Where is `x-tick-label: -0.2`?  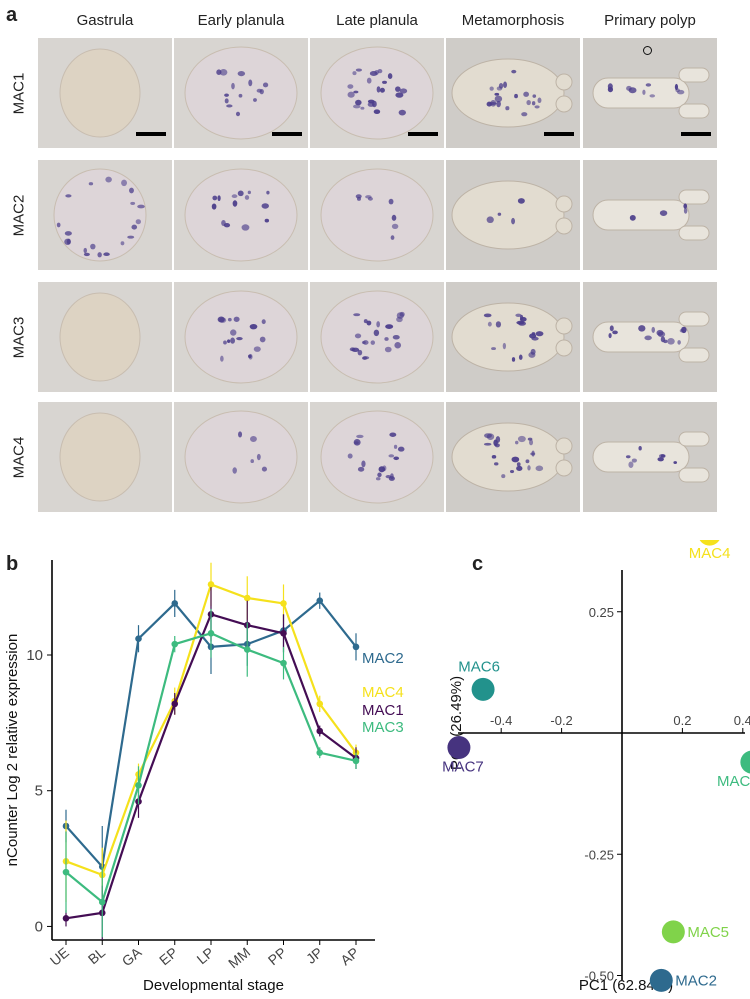 x-tick-label: -0.2 is located at coordinates (561, 720).